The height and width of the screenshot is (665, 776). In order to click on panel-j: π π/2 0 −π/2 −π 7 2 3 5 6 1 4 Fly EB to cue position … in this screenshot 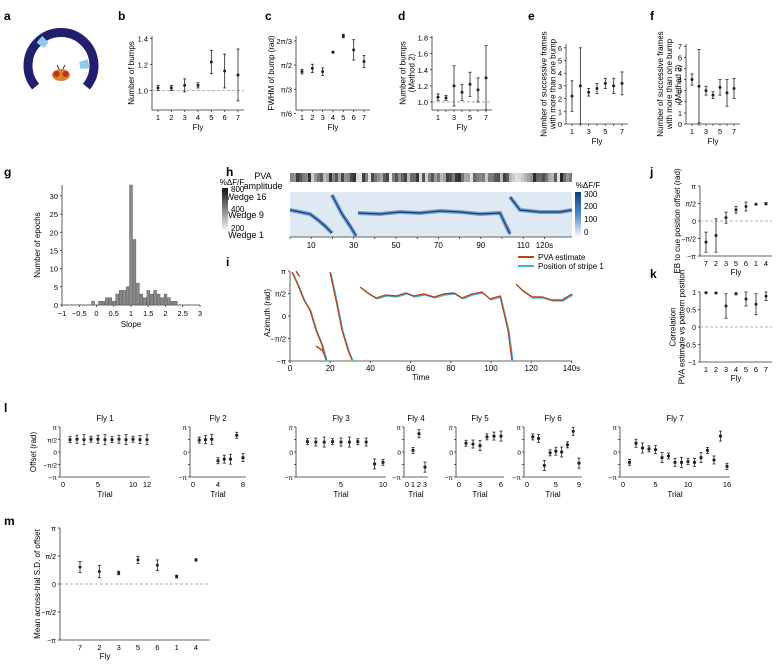, I will do `click(722, 222)`.